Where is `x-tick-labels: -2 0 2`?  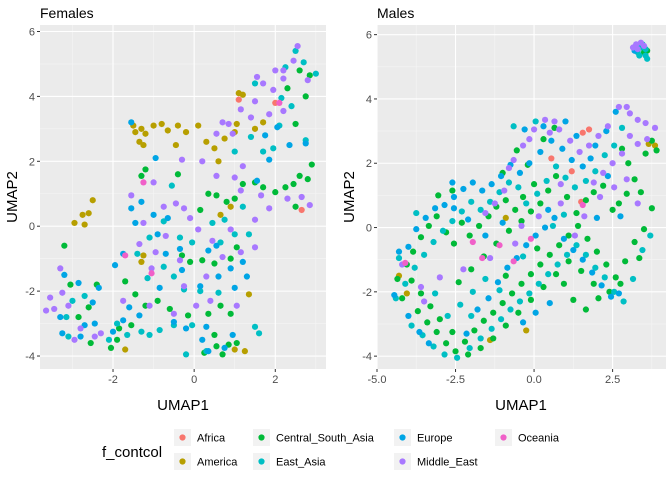
x-tick-labels: -2 0 2 is located at coordinates (193, 377).